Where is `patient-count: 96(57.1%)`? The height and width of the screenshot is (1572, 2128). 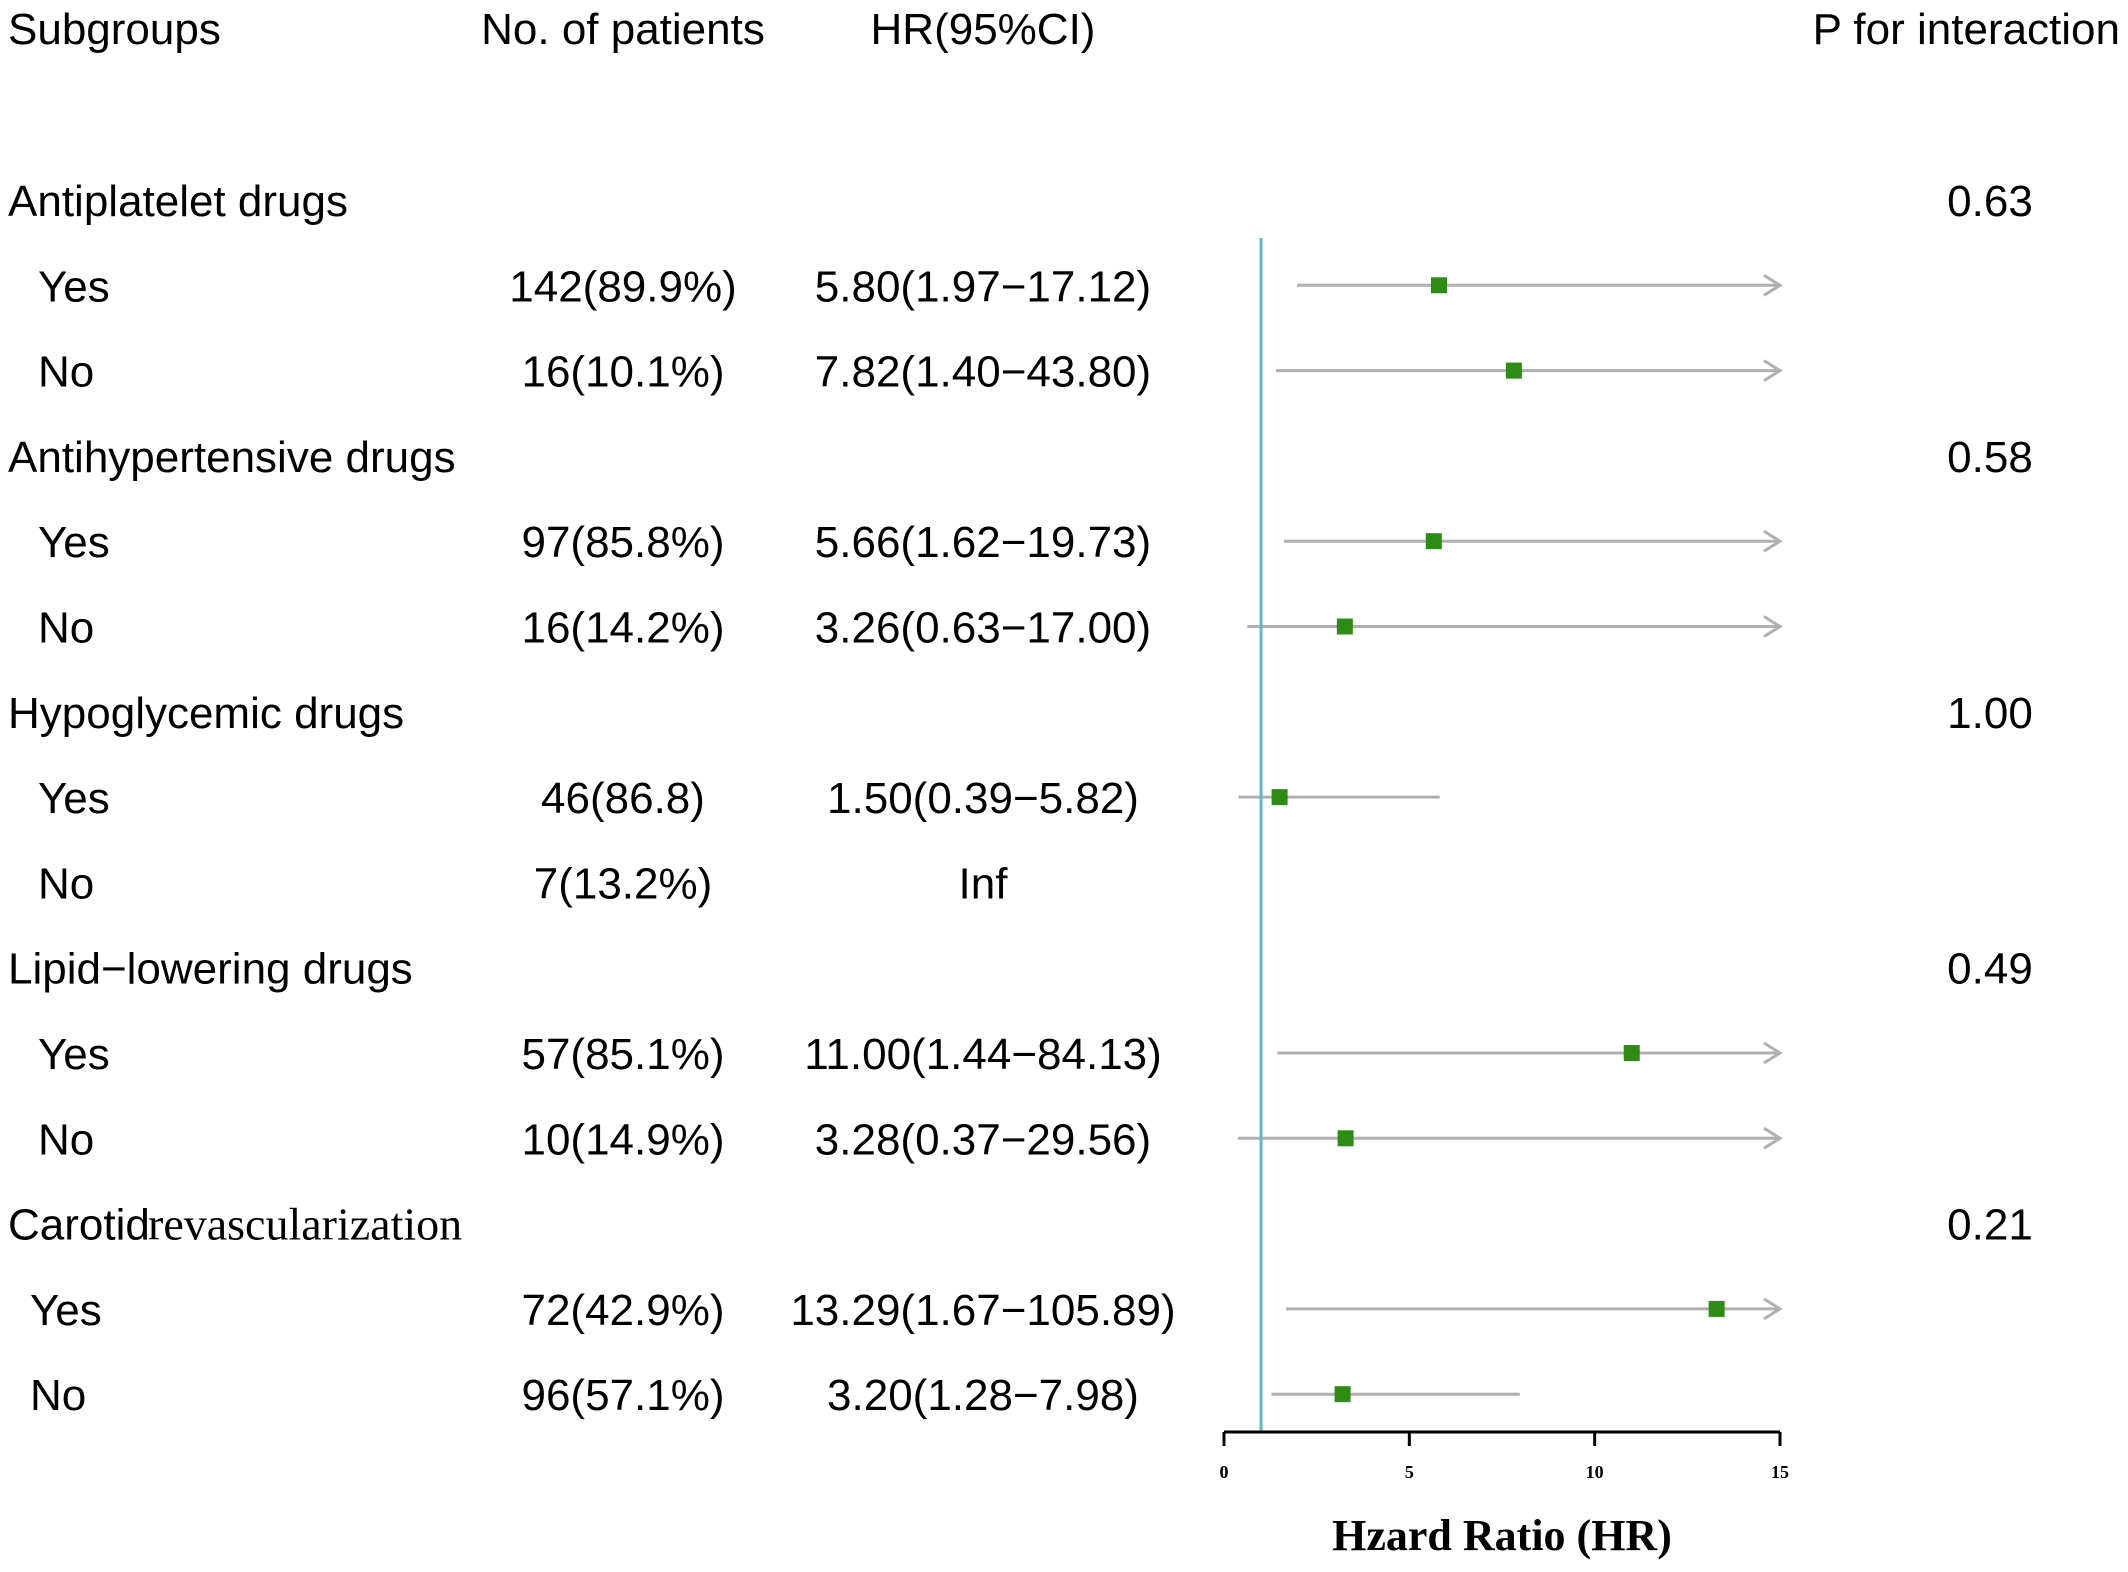 patient-count: 96(57.1%) is located at coordinates (622, 1395).